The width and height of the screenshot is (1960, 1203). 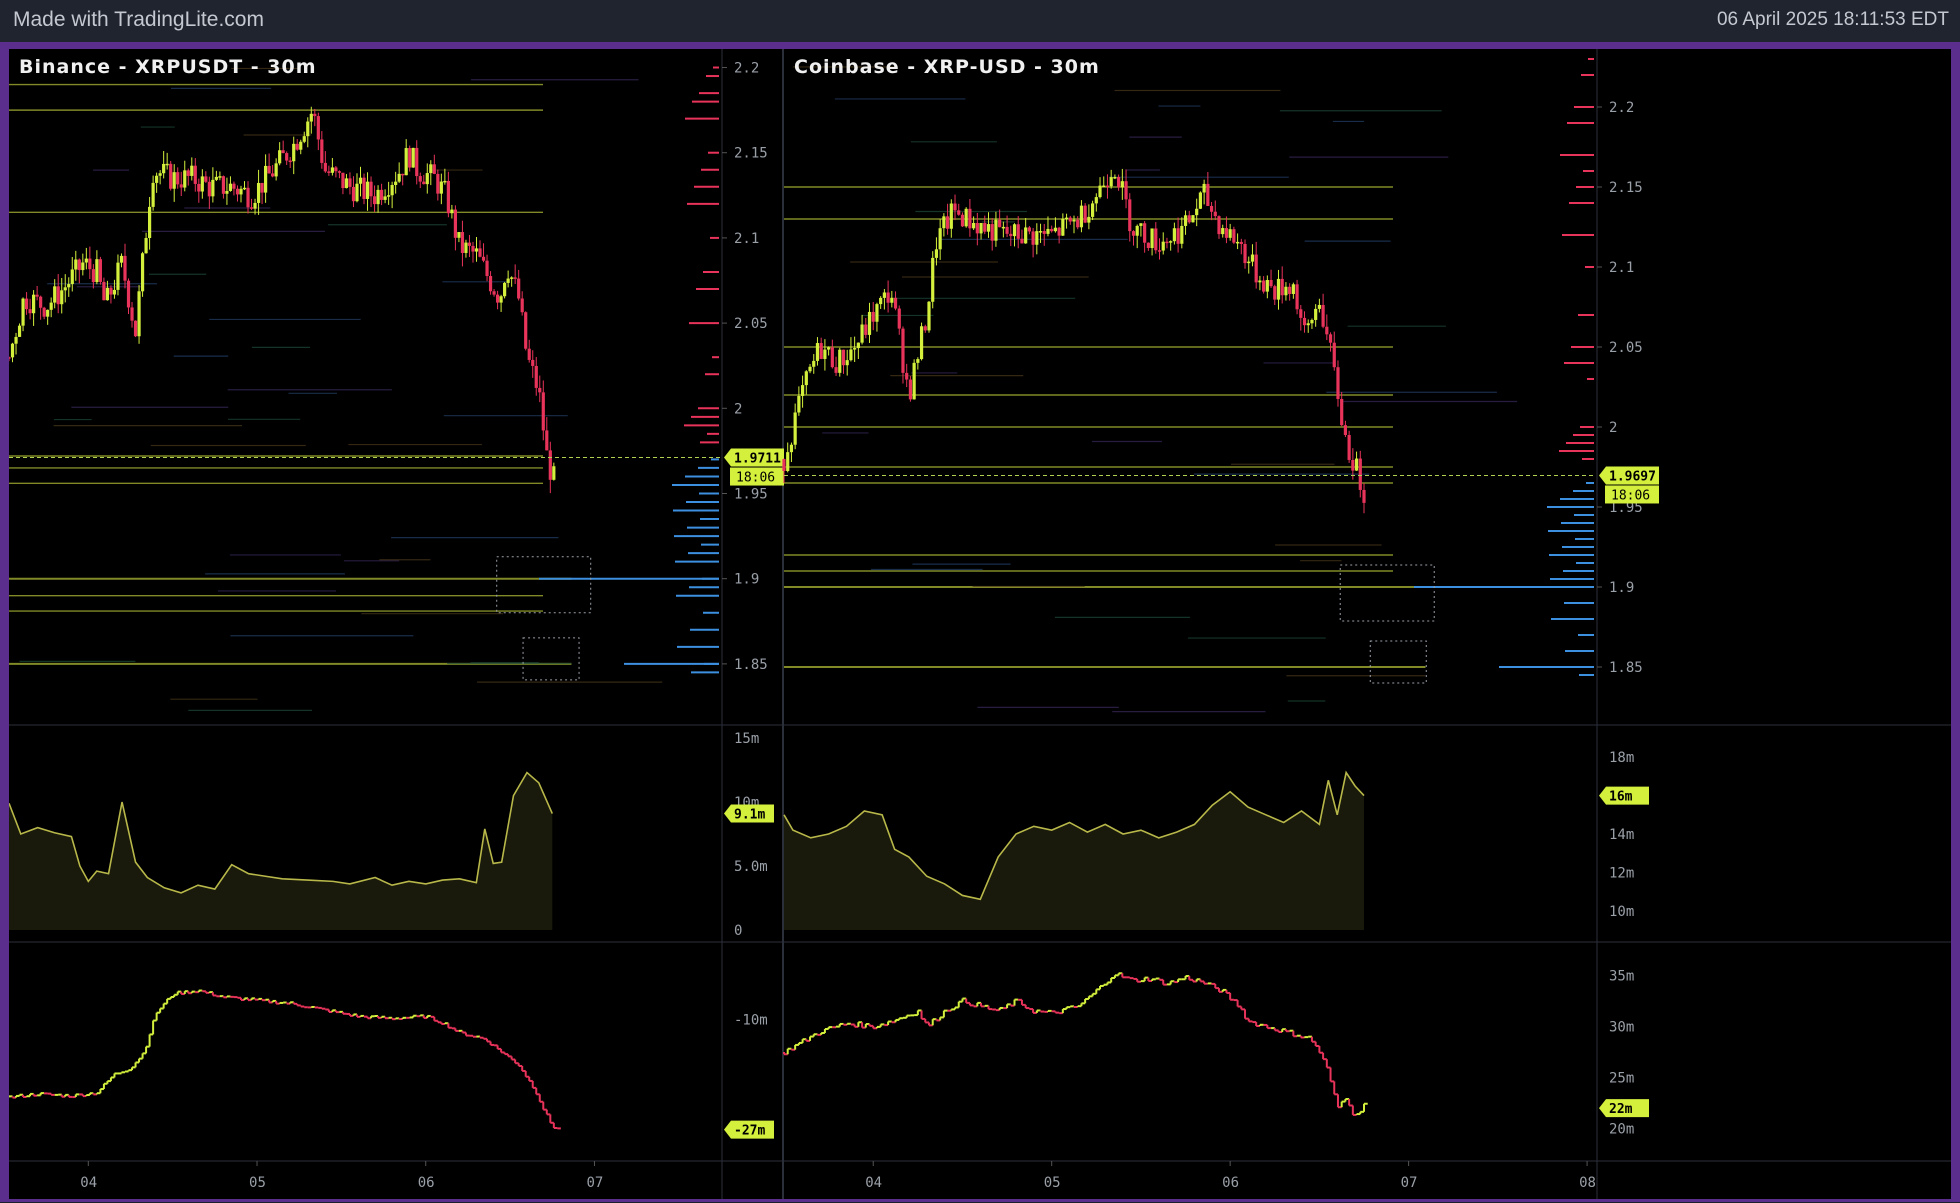 I want to click on volume-tick-label: 15m, so click(x=746, y=739).